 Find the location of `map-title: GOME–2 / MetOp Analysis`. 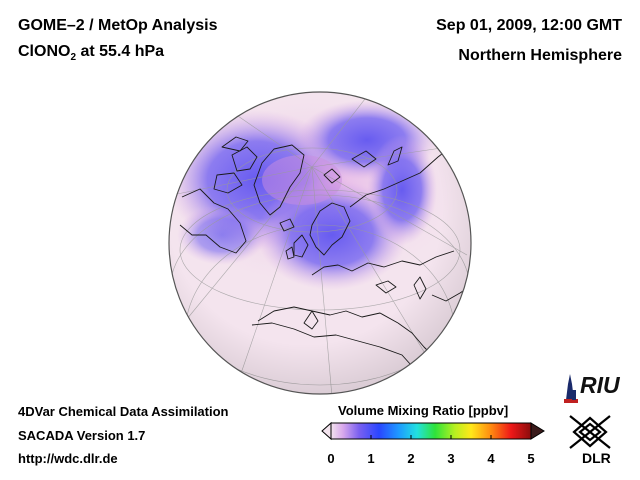

map-title: GOME–2 / MetOp Analysis is located at coordinates (118, 25).